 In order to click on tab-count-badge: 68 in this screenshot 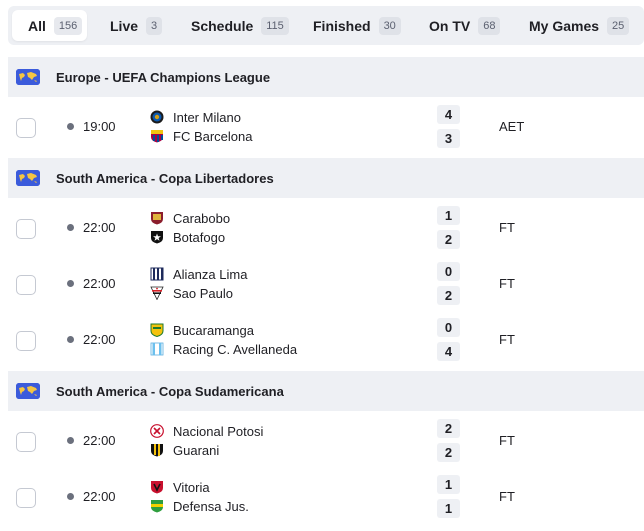, I will do `click(489, 25)`.